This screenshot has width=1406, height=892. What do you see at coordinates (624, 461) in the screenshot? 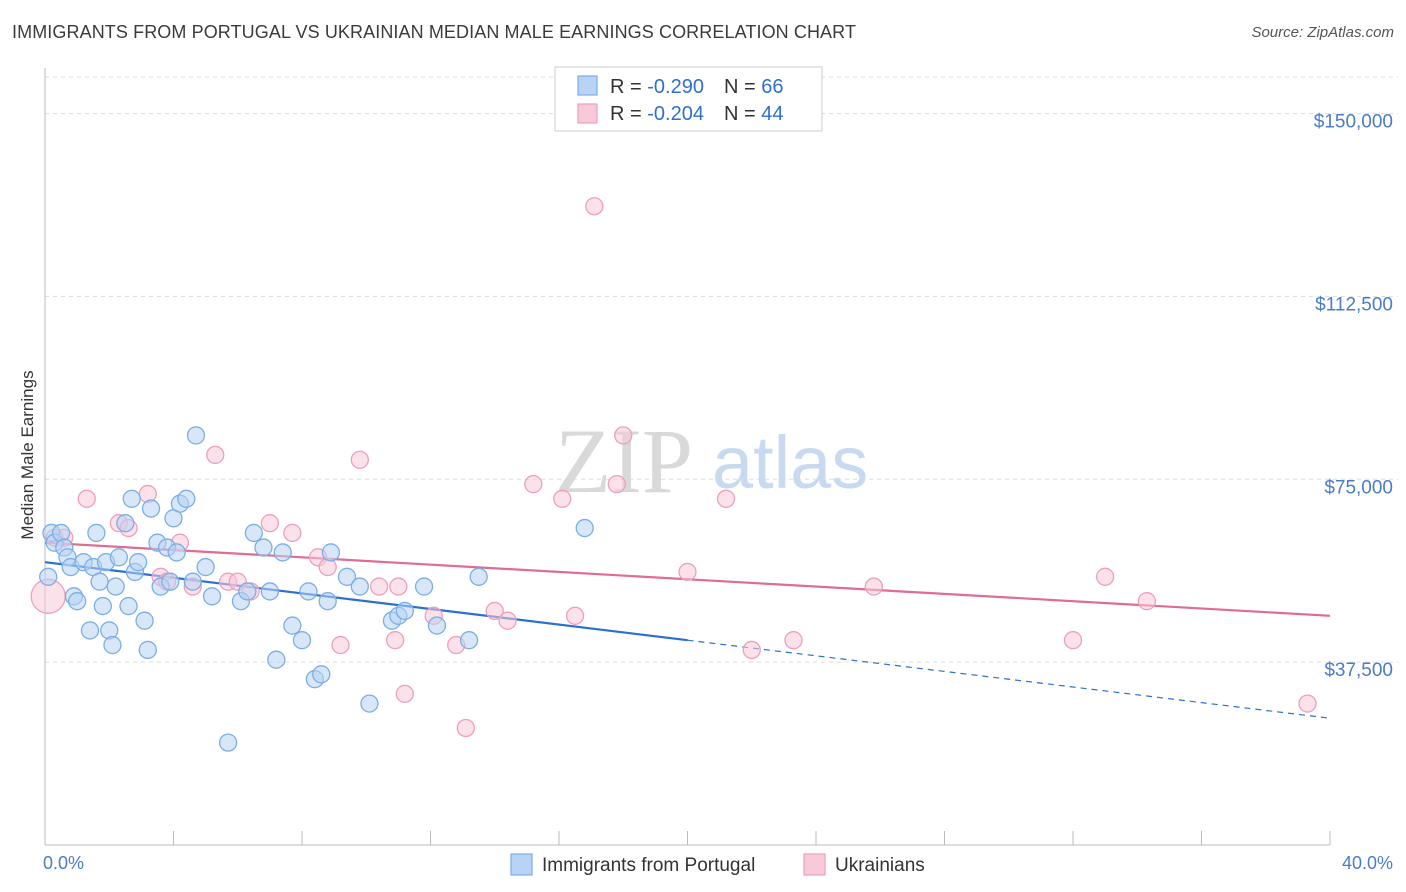
I see `watermark-zip: ZIP` at bounding box center [624, 461].